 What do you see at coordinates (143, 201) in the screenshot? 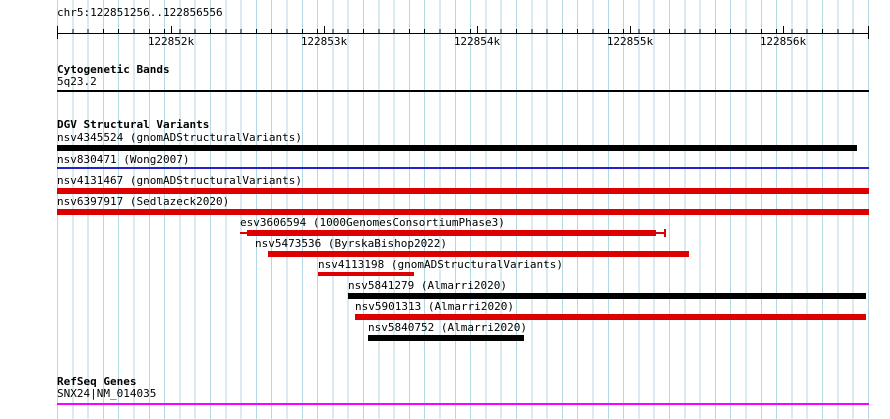
I see `variant-label: nsv6397917 (Sedlazeck2020)` at bounding box center [143, 201].